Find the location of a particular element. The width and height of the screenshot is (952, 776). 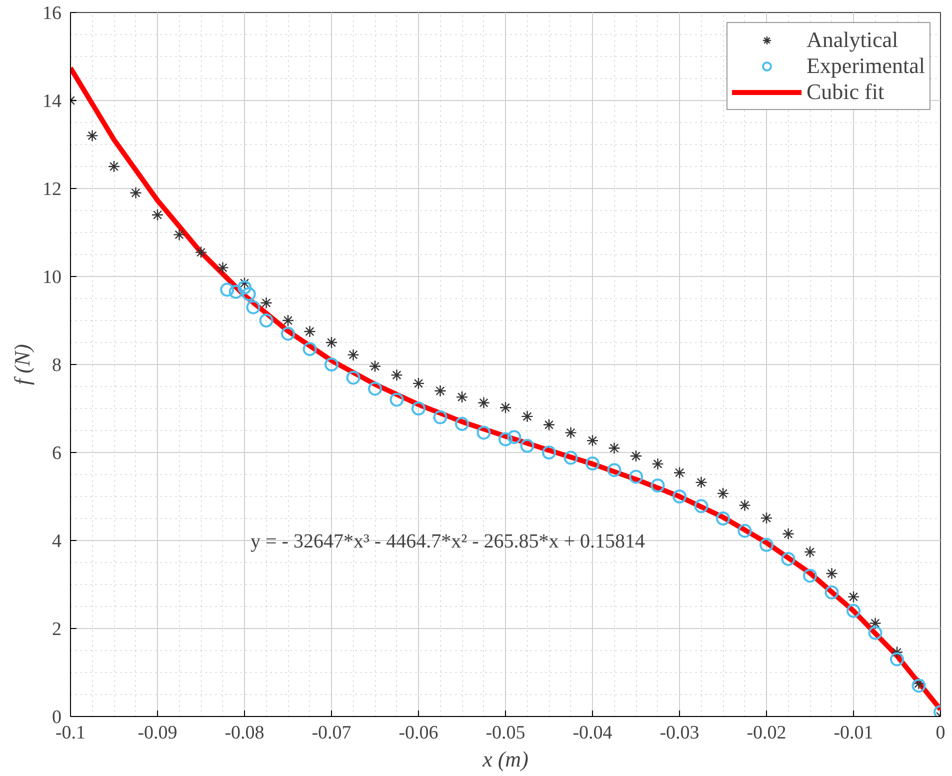

y-tick-label: 14 is located at coordinates (52, 101).